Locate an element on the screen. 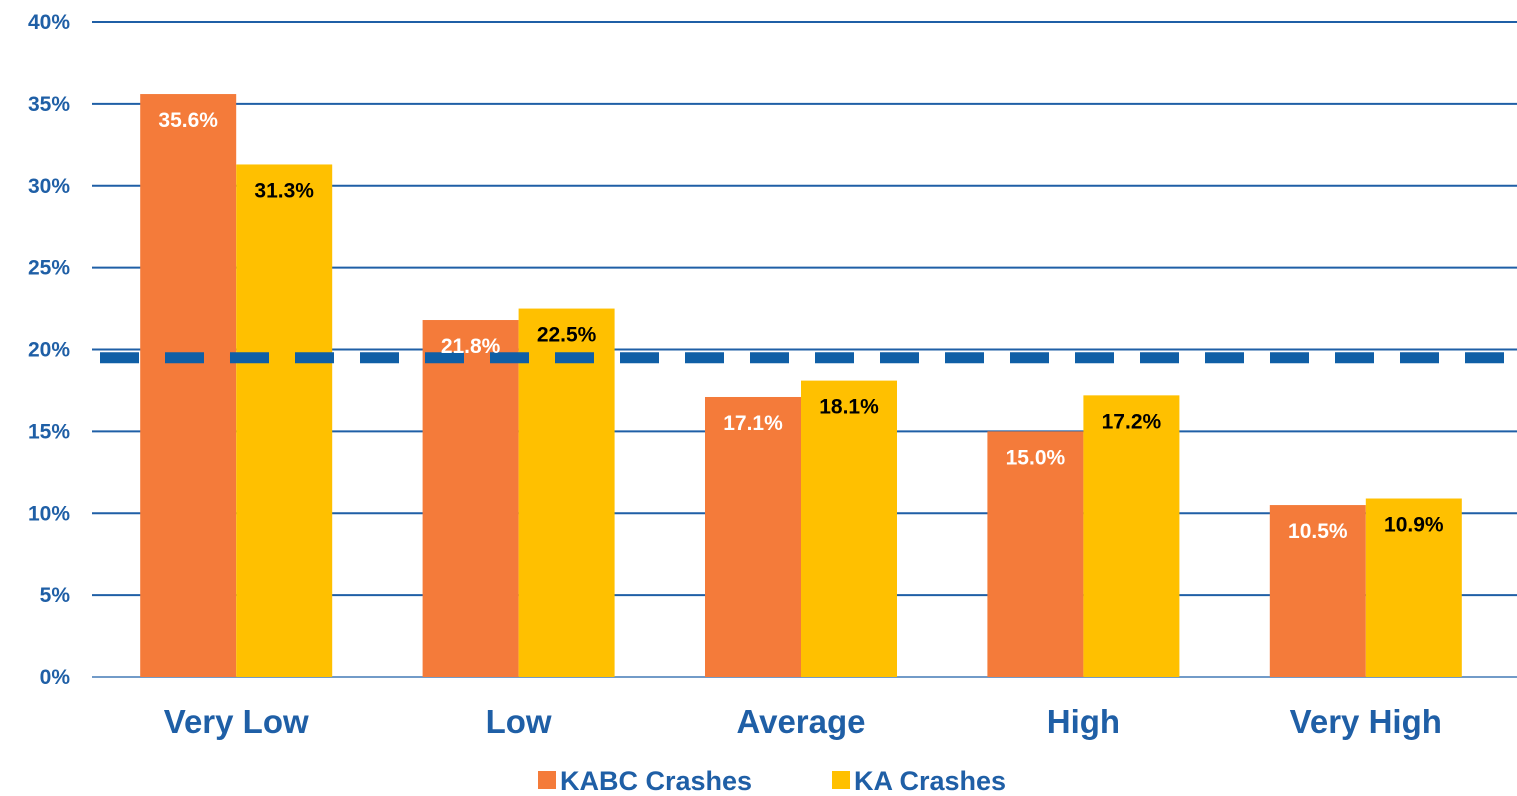 This screenshot has width=1517, height=796. y-tick-label: 5% is located at coordinates (55, 595).